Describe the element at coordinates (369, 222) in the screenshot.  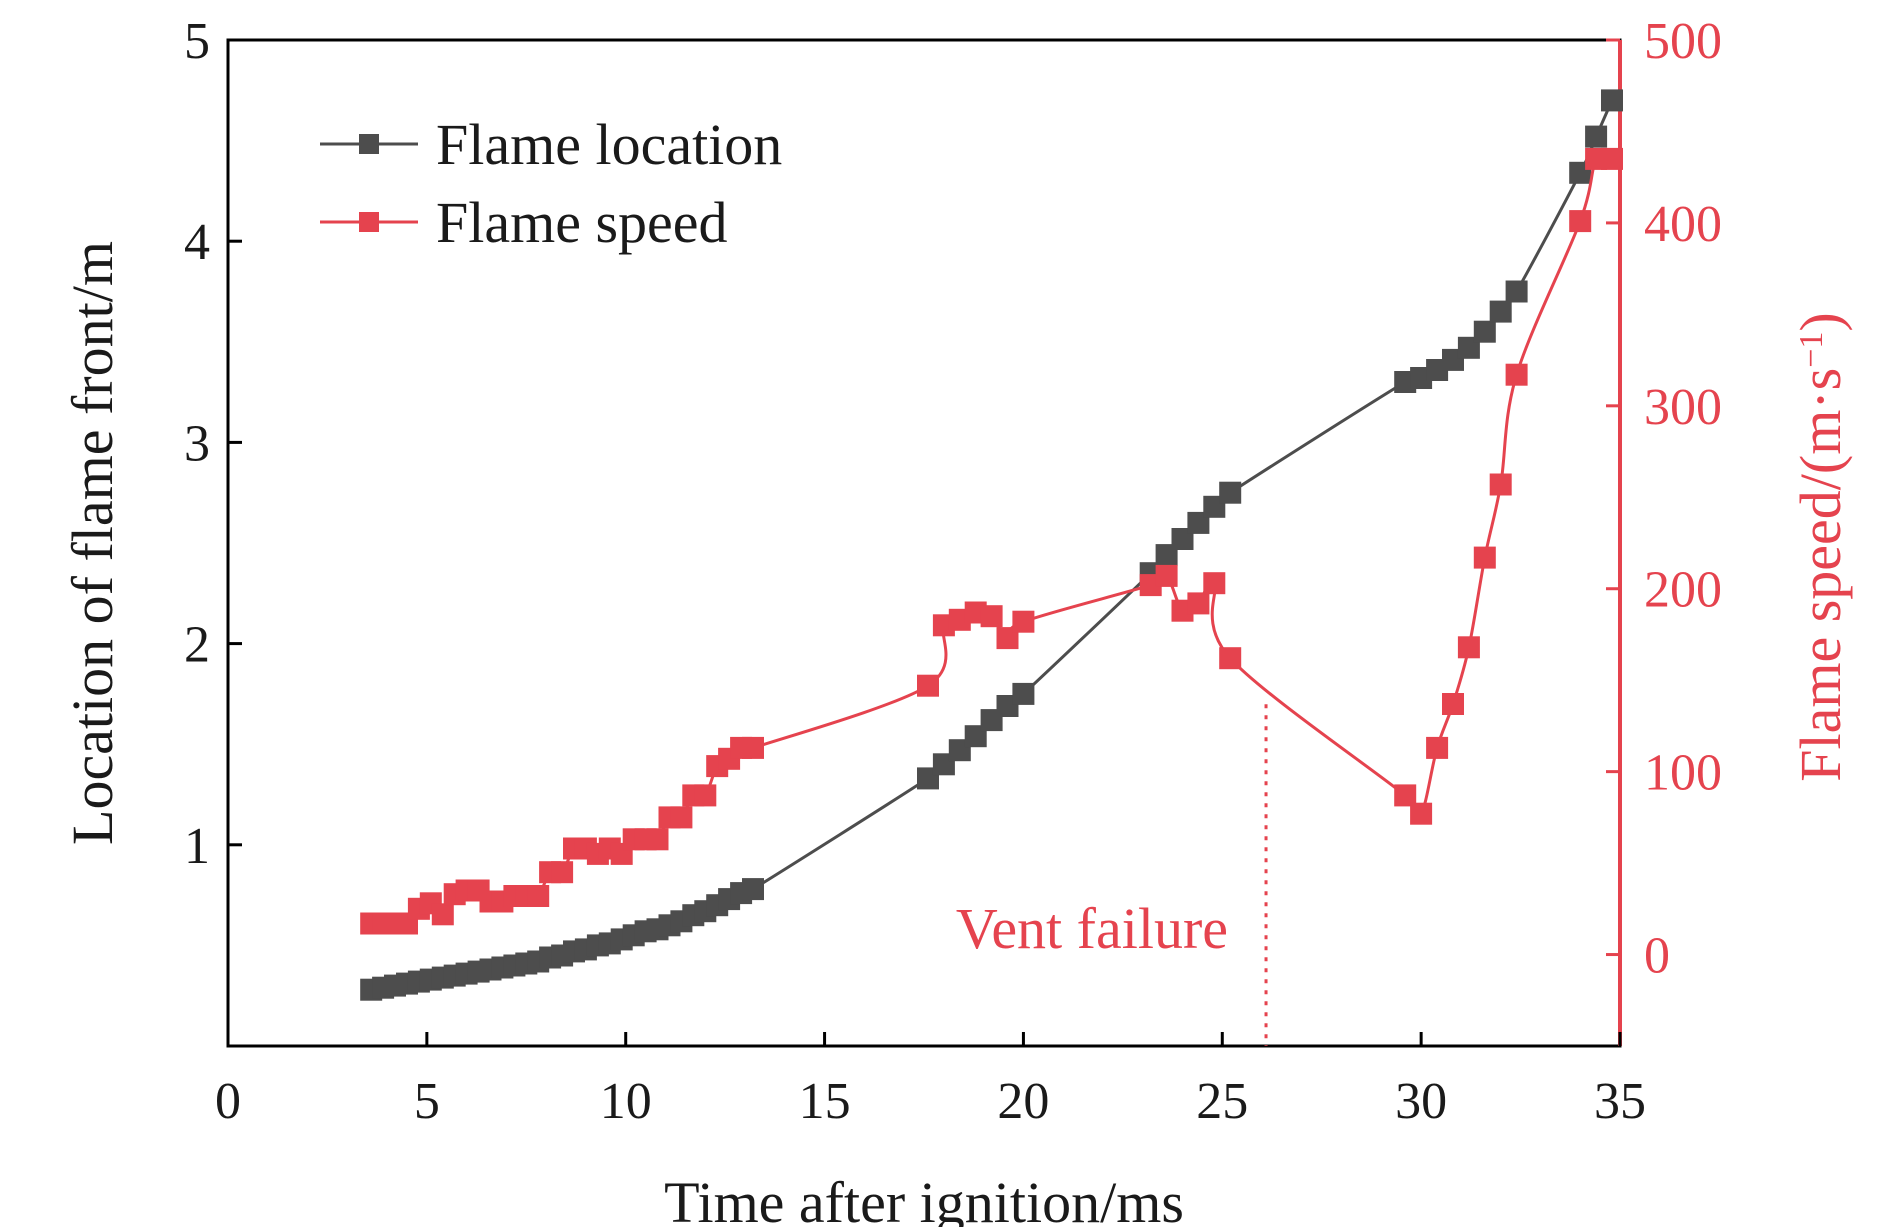
I see `legend-marker-speed` at that location.